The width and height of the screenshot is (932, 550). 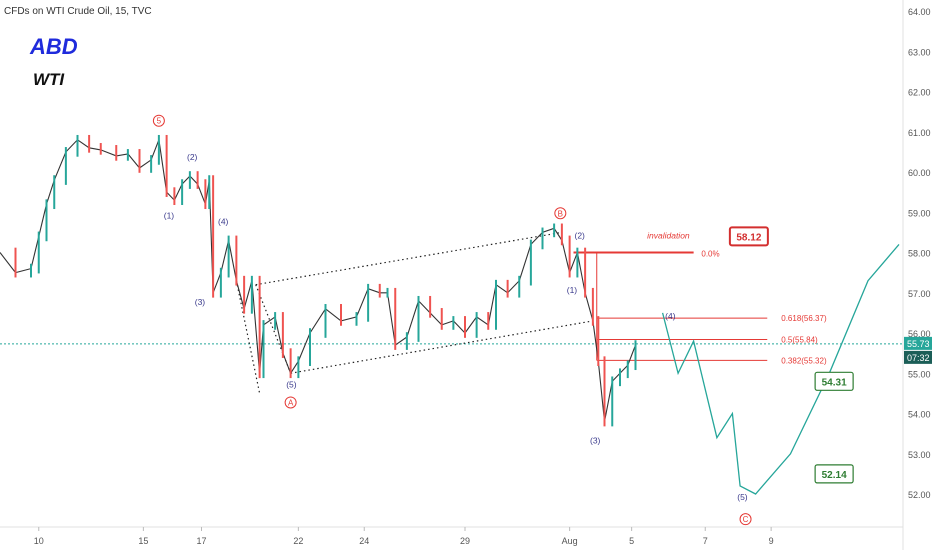 I want to click on fib-zero-label: 0.0%, so click(x=710, y=254).